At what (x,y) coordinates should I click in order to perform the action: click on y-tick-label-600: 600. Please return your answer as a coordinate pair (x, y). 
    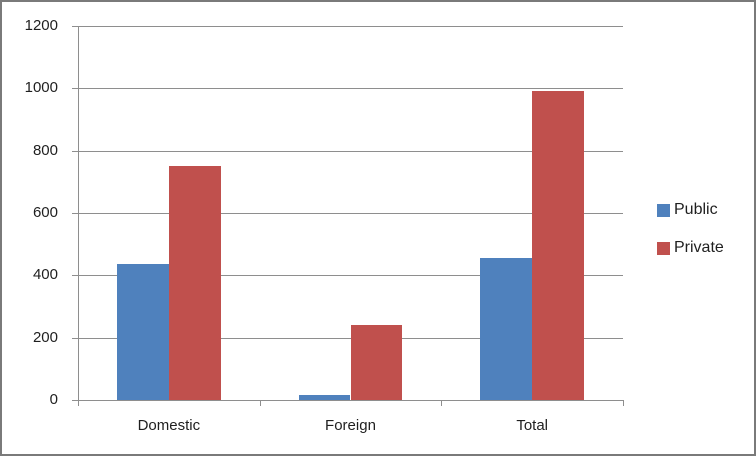
    Looking at the image, I should click on (45, 212).